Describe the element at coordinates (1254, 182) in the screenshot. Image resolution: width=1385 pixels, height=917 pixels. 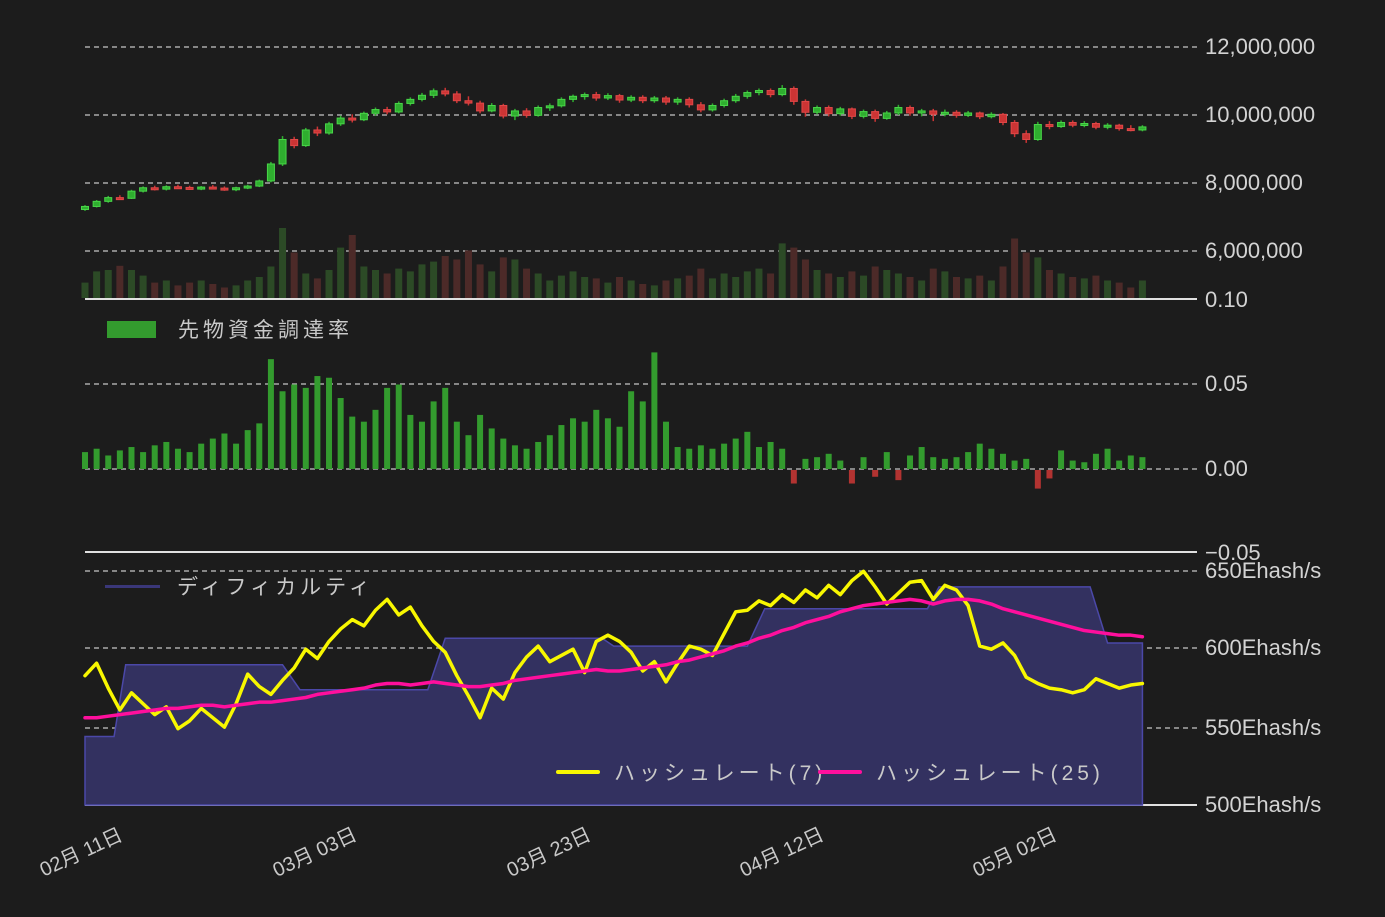
I see `price-axis-label: 8,000,000` at that location.